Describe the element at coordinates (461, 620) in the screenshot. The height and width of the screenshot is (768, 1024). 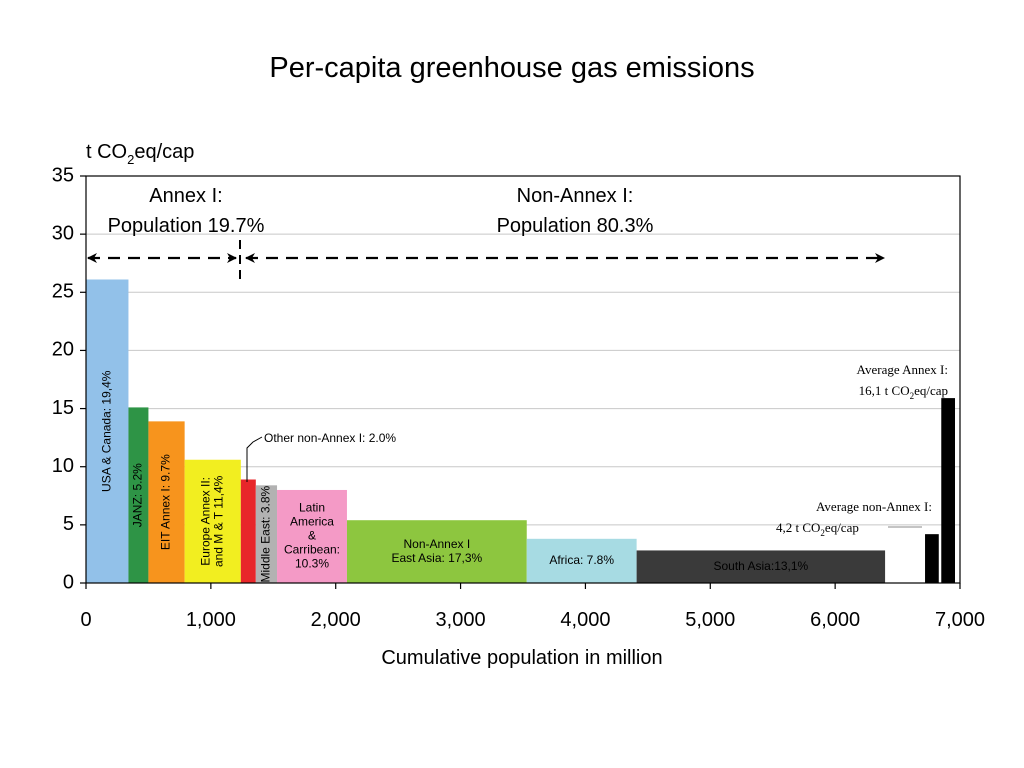
I see `x-tick-label: 3,000` at that location.